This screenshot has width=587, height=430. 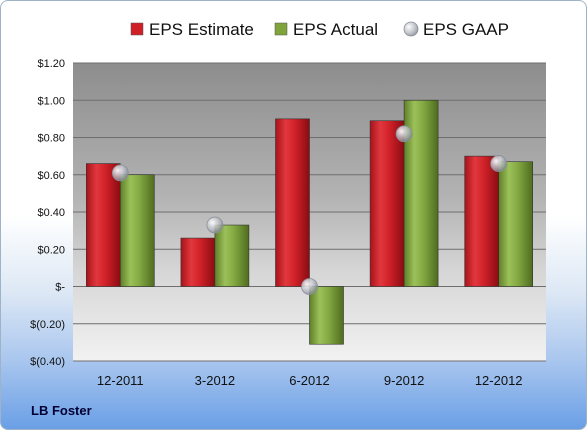 What do you see at coordinates (60, 288) in the screenshot?
I see `y-tick-label: $-` at bounding box center [60, 288].